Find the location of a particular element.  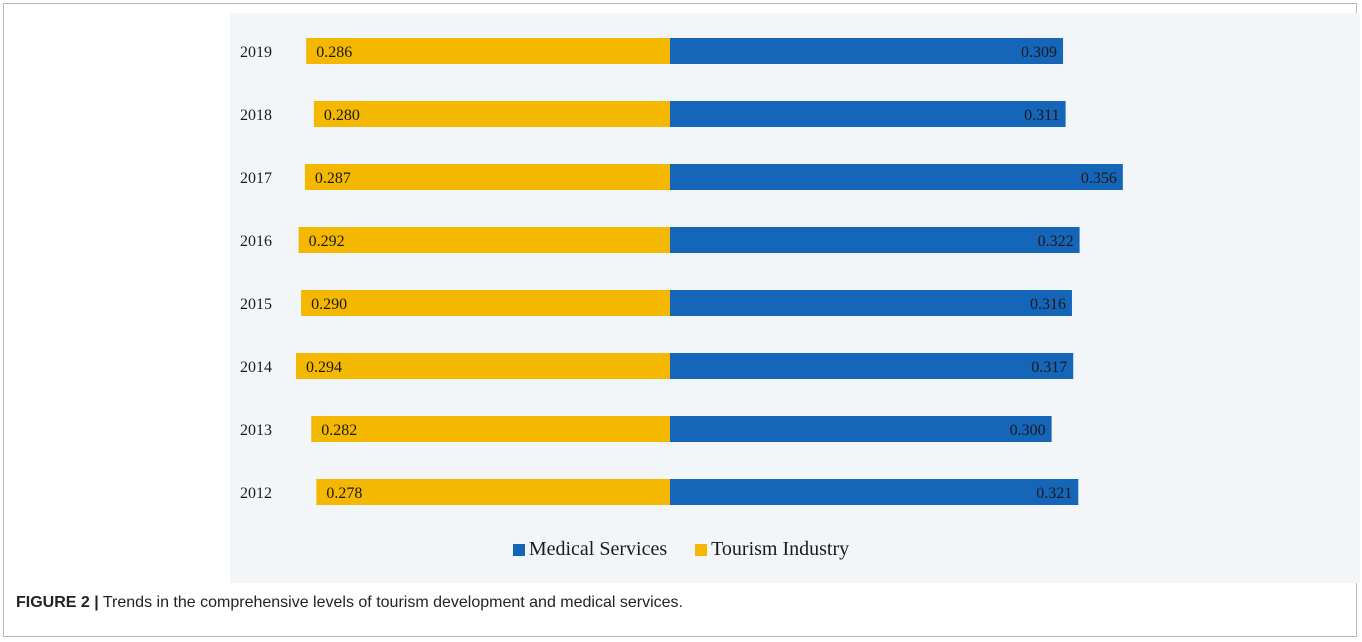

bar-tourism-2017 is located at coordinates (487, 177).